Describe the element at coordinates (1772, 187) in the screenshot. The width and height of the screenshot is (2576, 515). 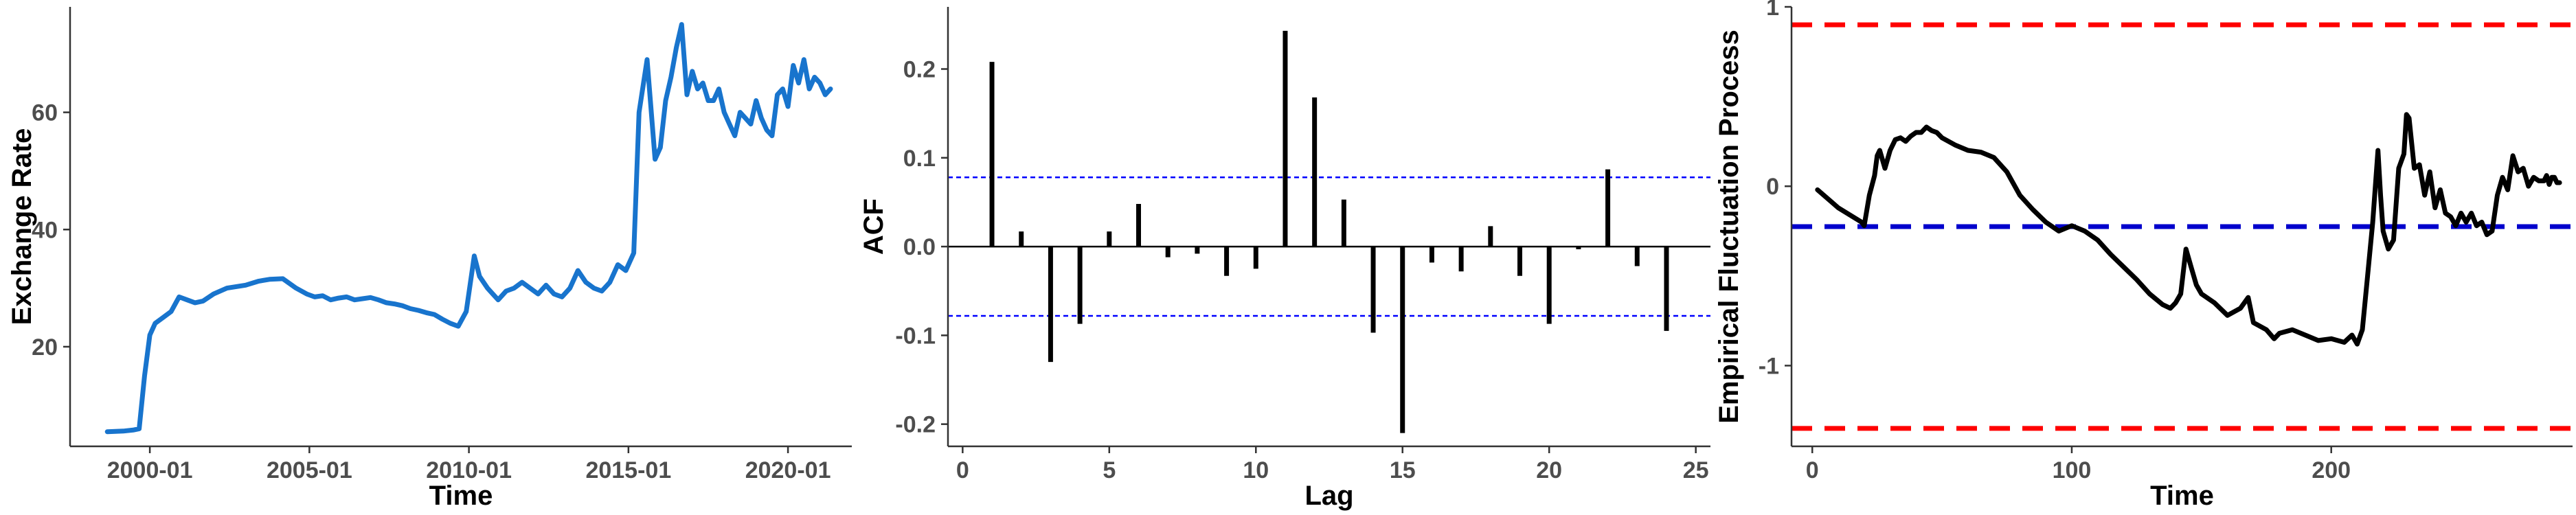
I see `y-tick-label: 0` at that location.